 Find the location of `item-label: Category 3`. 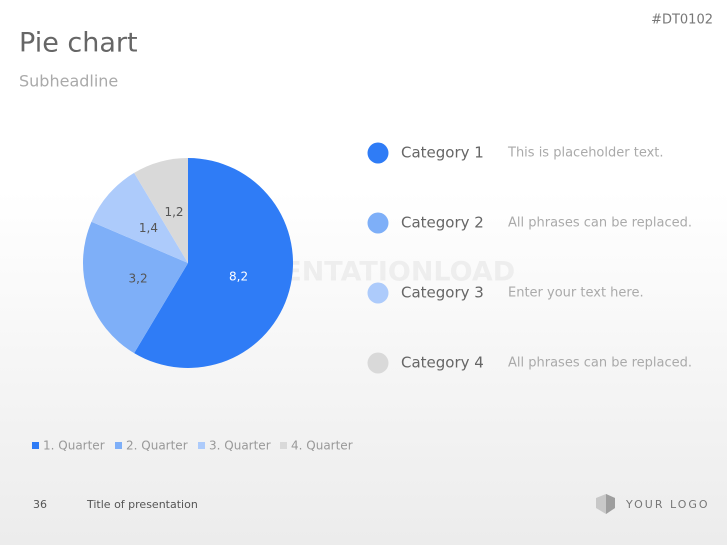

item-label: Category 3 is located at coordinates (442, 293).